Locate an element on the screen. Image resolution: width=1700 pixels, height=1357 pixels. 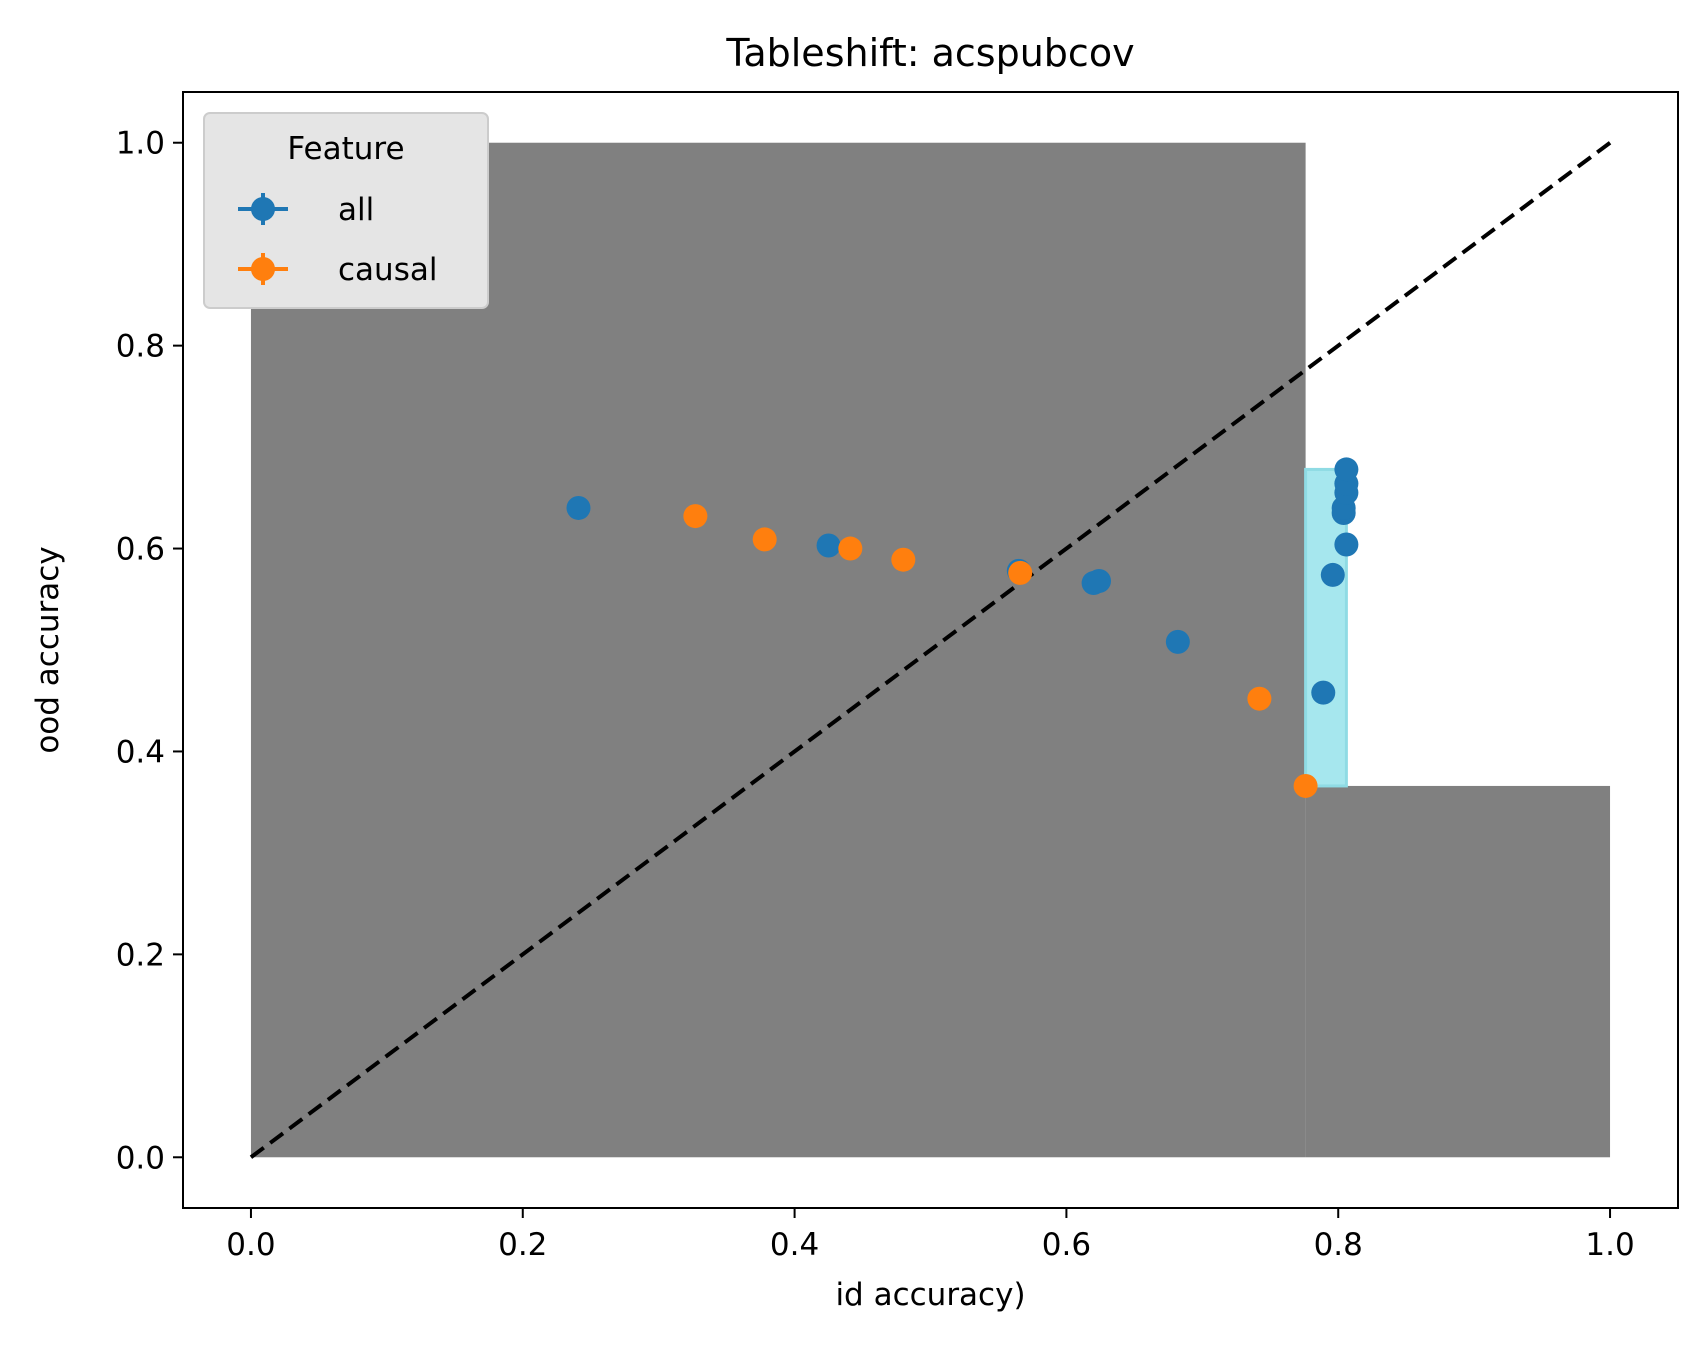
y-axis-label: ood accuracy is located at coordinates (48, 649).